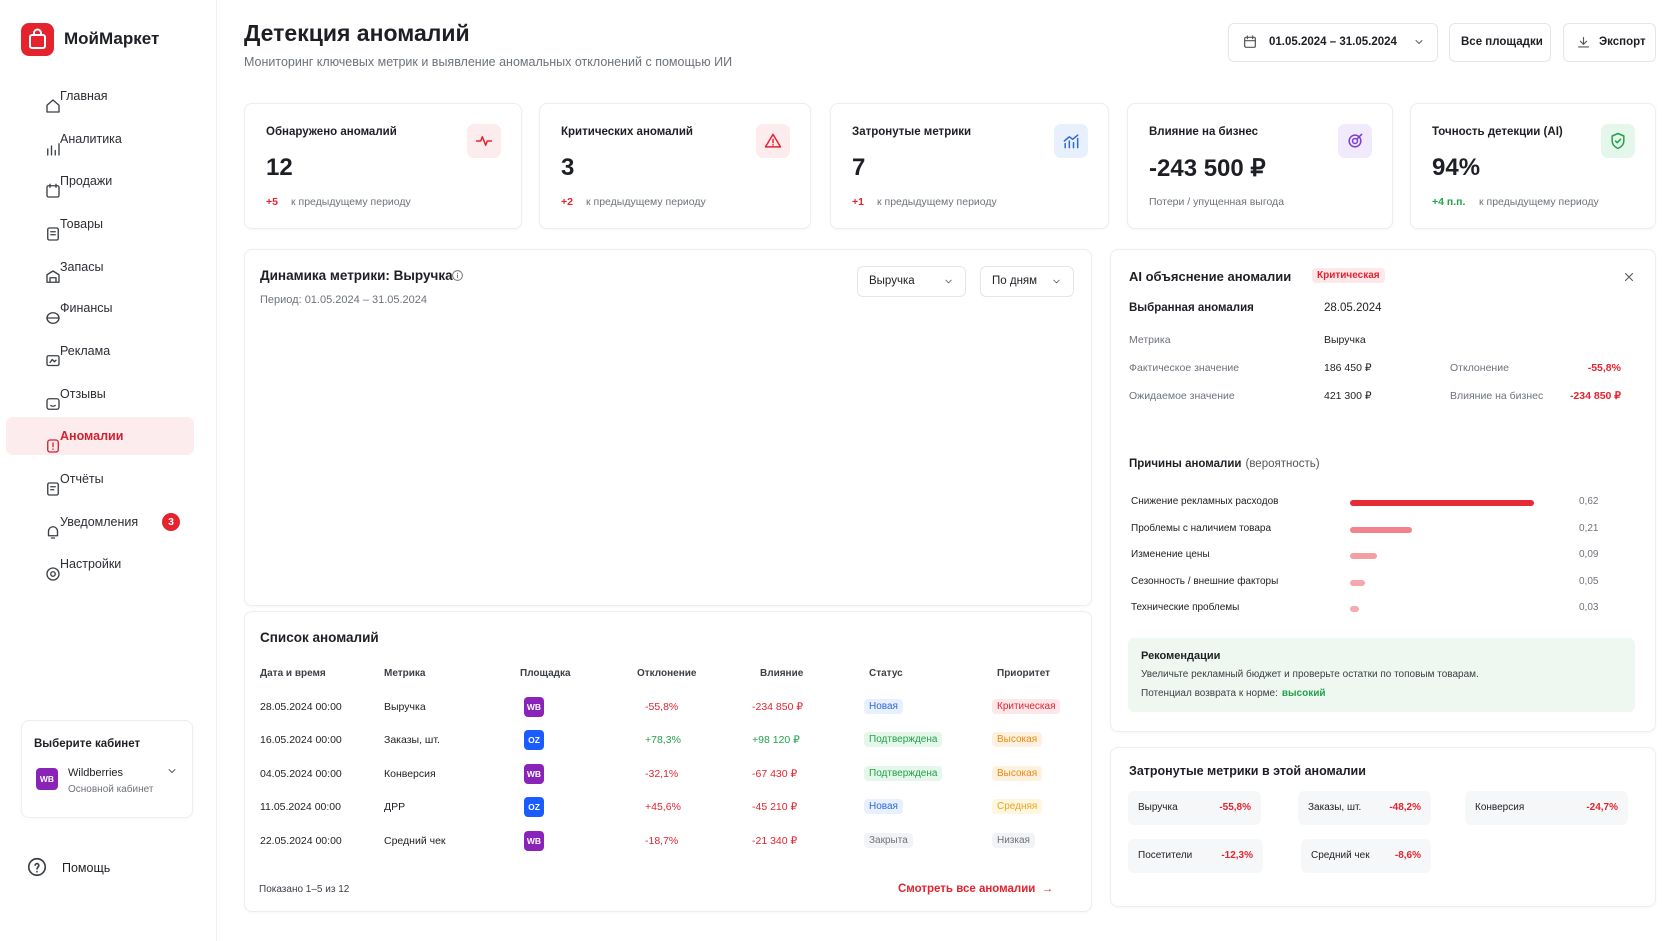  What do you see at coordinates (975, 889) in the screenshot?
I see `view-all-link: Смотреть все аномалии →` at bounding box center [975, 889].